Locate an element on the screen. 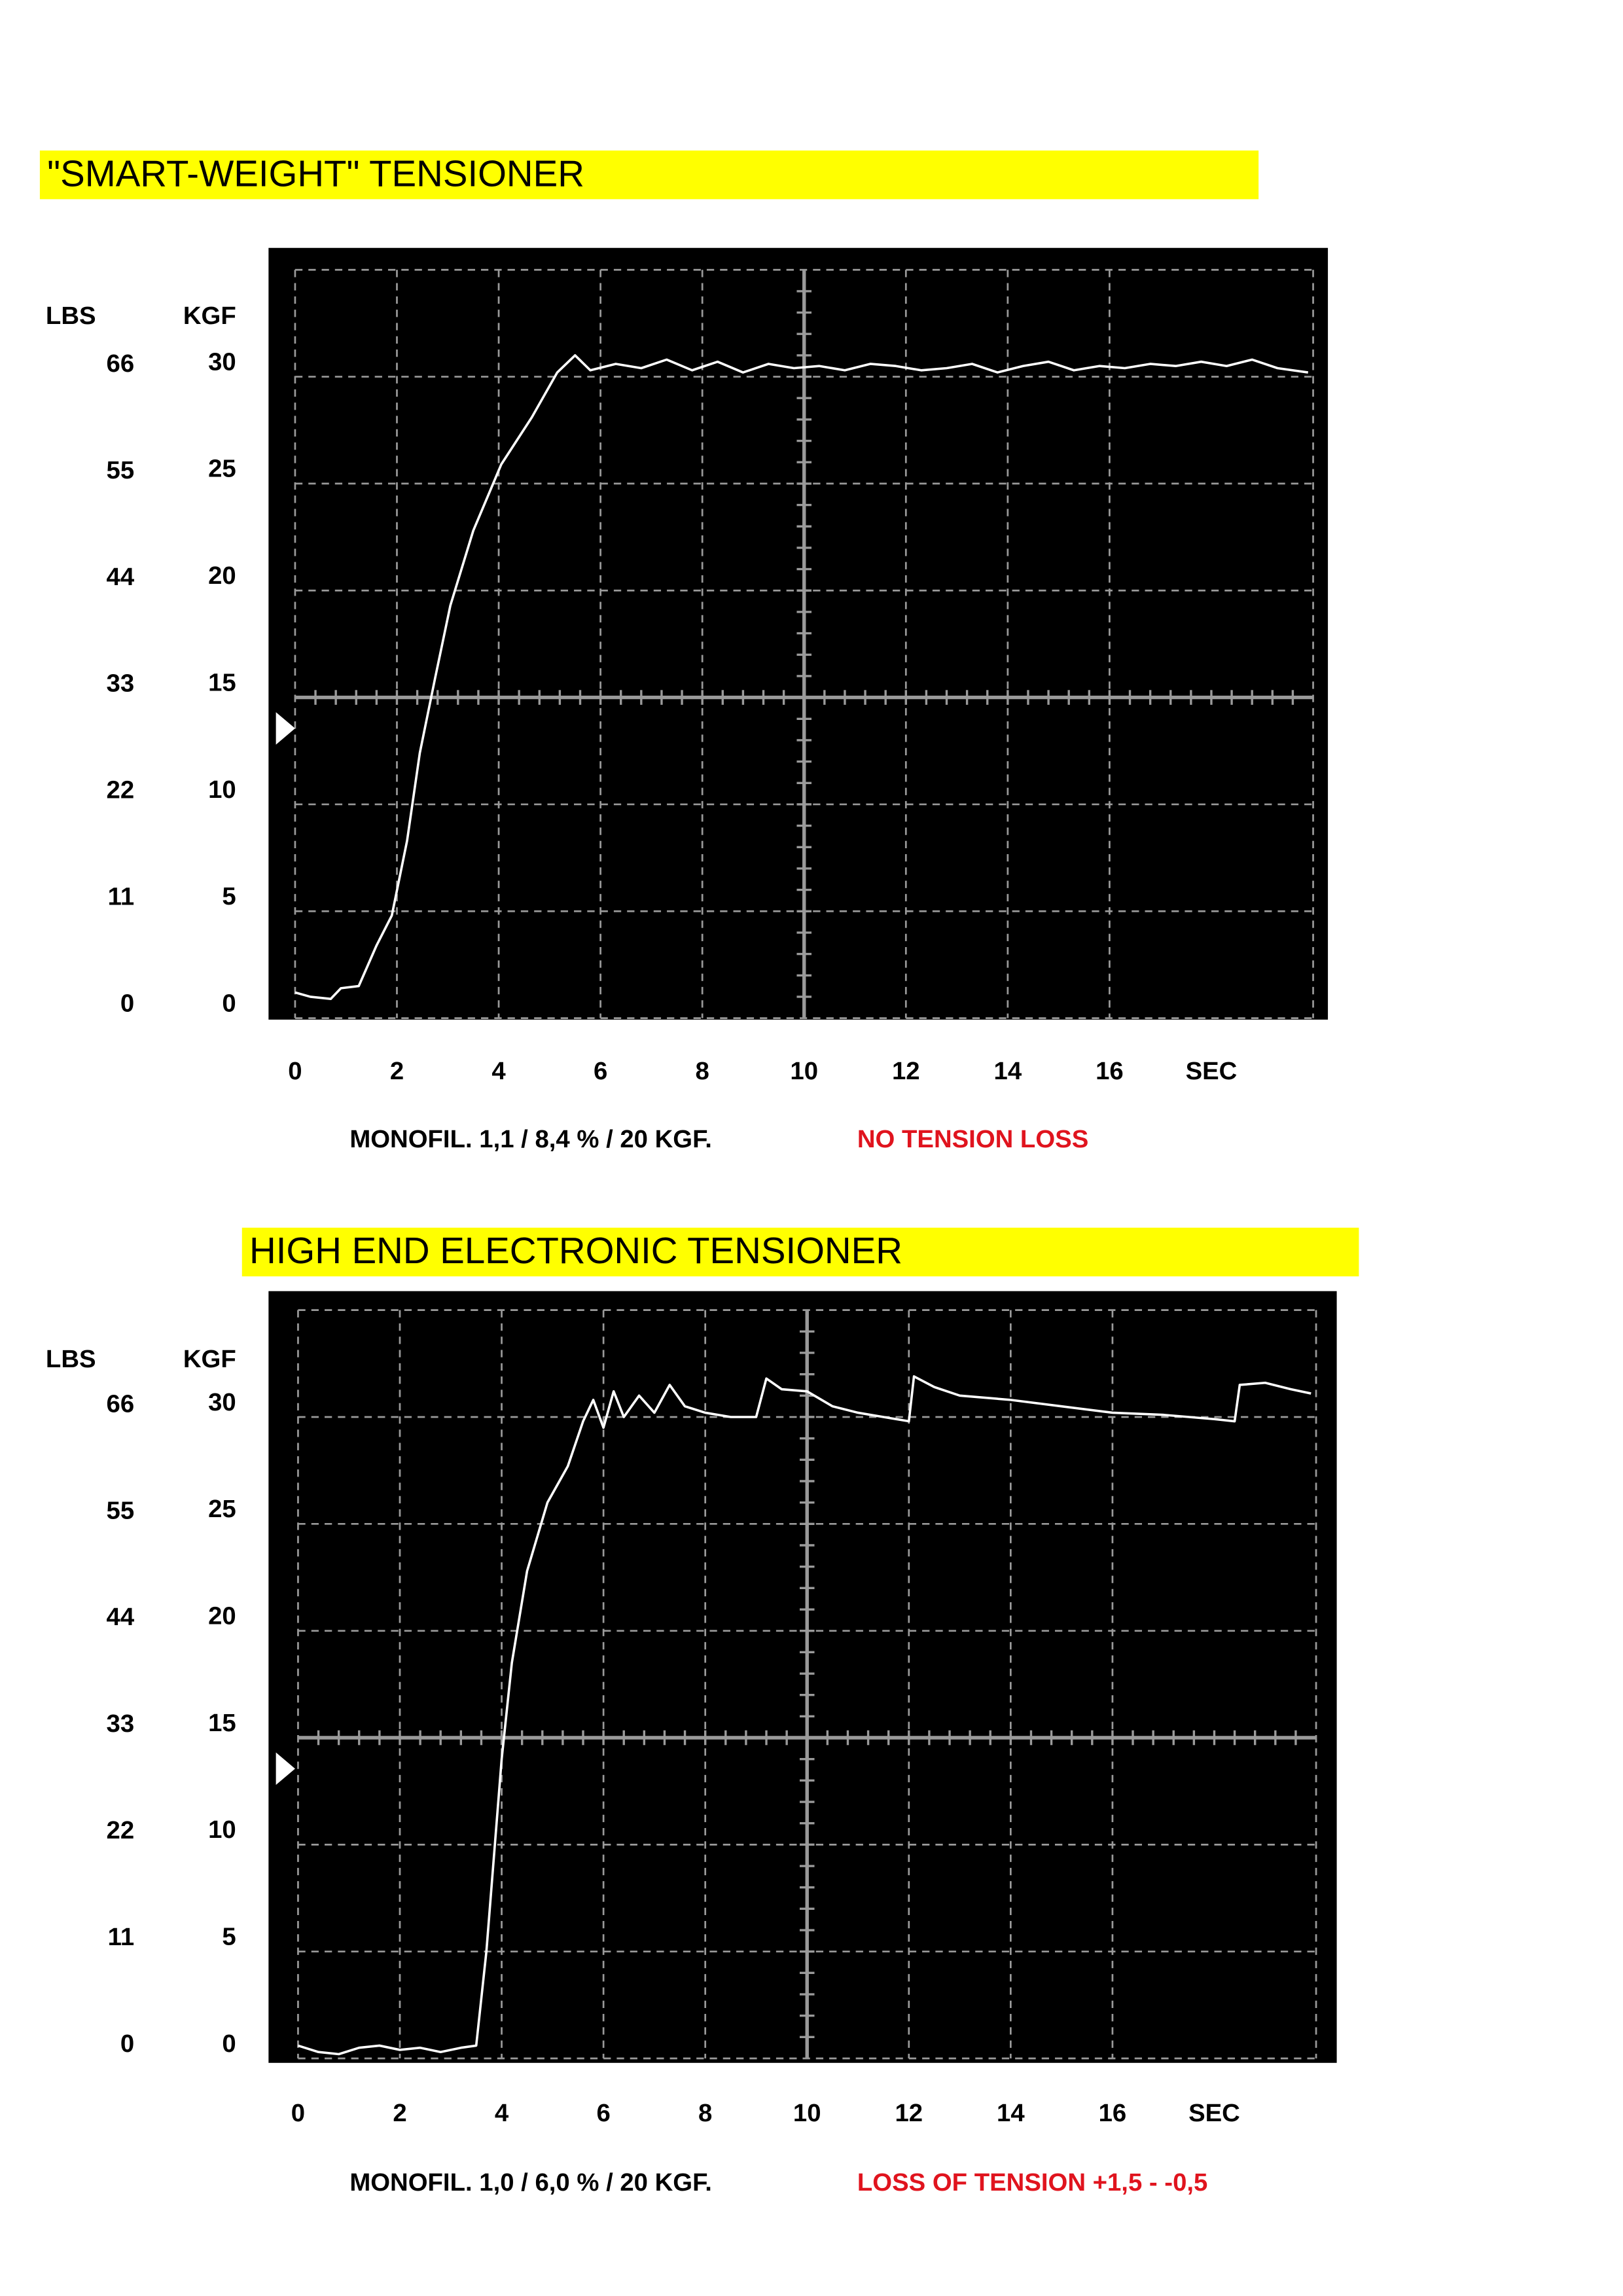 This screenshot has height=2296, width=1623. note: LOSS OF TENSION +1,5 - -0,5 is located at coordinates (1032, 2182).